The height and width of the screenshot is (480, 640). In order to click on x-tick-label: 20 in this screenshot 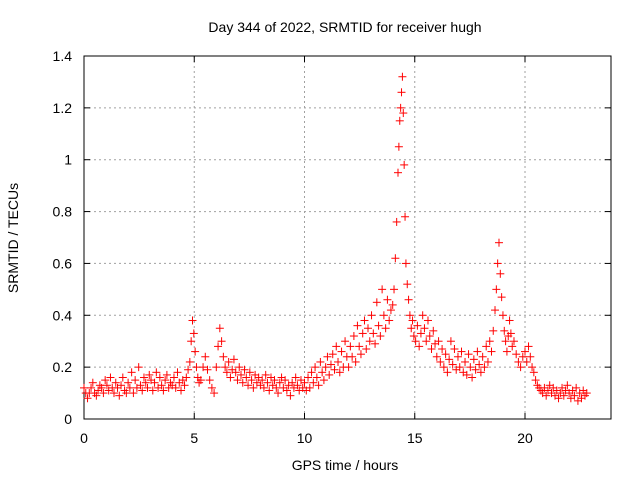, I will do `click(525, 438)`.